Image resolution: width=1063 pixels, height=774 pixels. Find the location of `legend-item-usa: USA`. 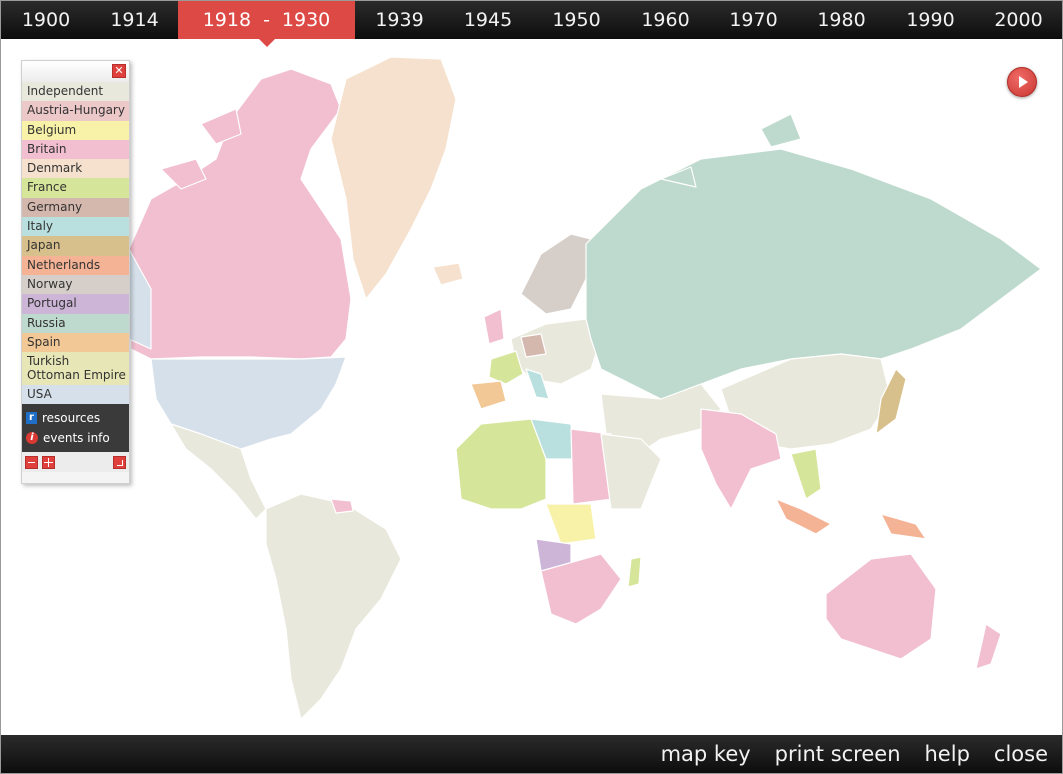

legend-item-usa: USA is located at coordinates (75, 395).